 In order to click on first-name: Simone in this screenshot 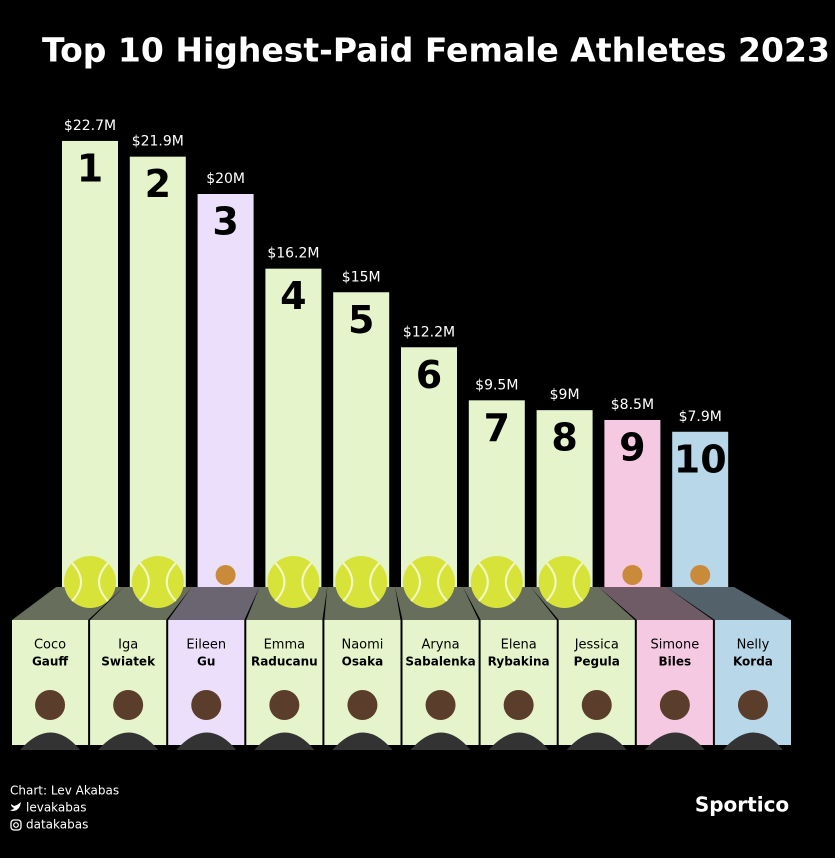, I will do `click(674, 645)`.